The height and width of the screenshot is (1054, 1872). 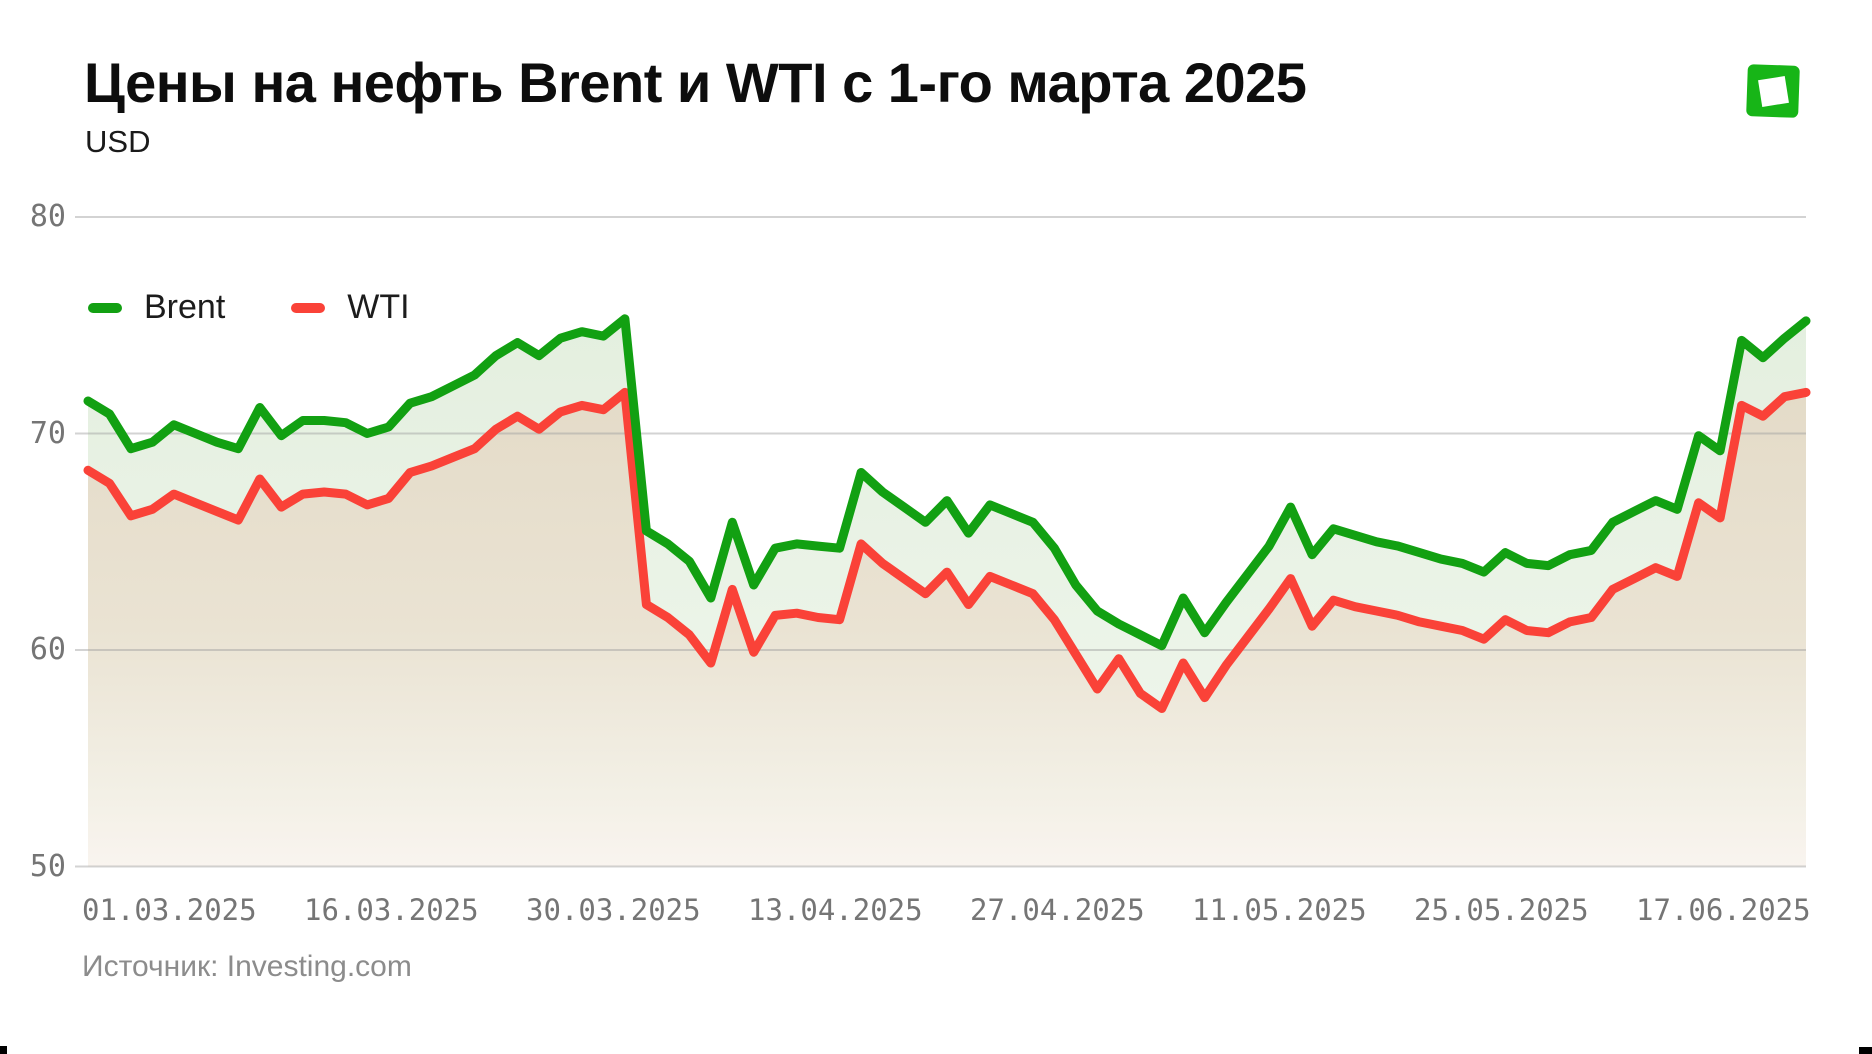 I want to click on x-tick-label: 27.04.2025, so click(x=1057, y=910).